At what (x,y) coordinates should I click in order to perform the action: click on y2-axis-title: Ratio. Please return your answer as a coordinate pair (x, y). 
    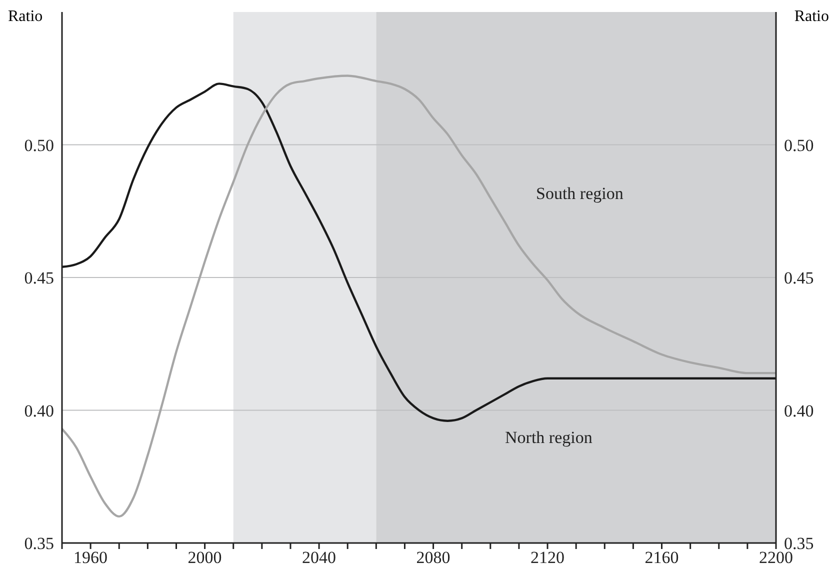
    Looking at the image, I should click on (811, 17).